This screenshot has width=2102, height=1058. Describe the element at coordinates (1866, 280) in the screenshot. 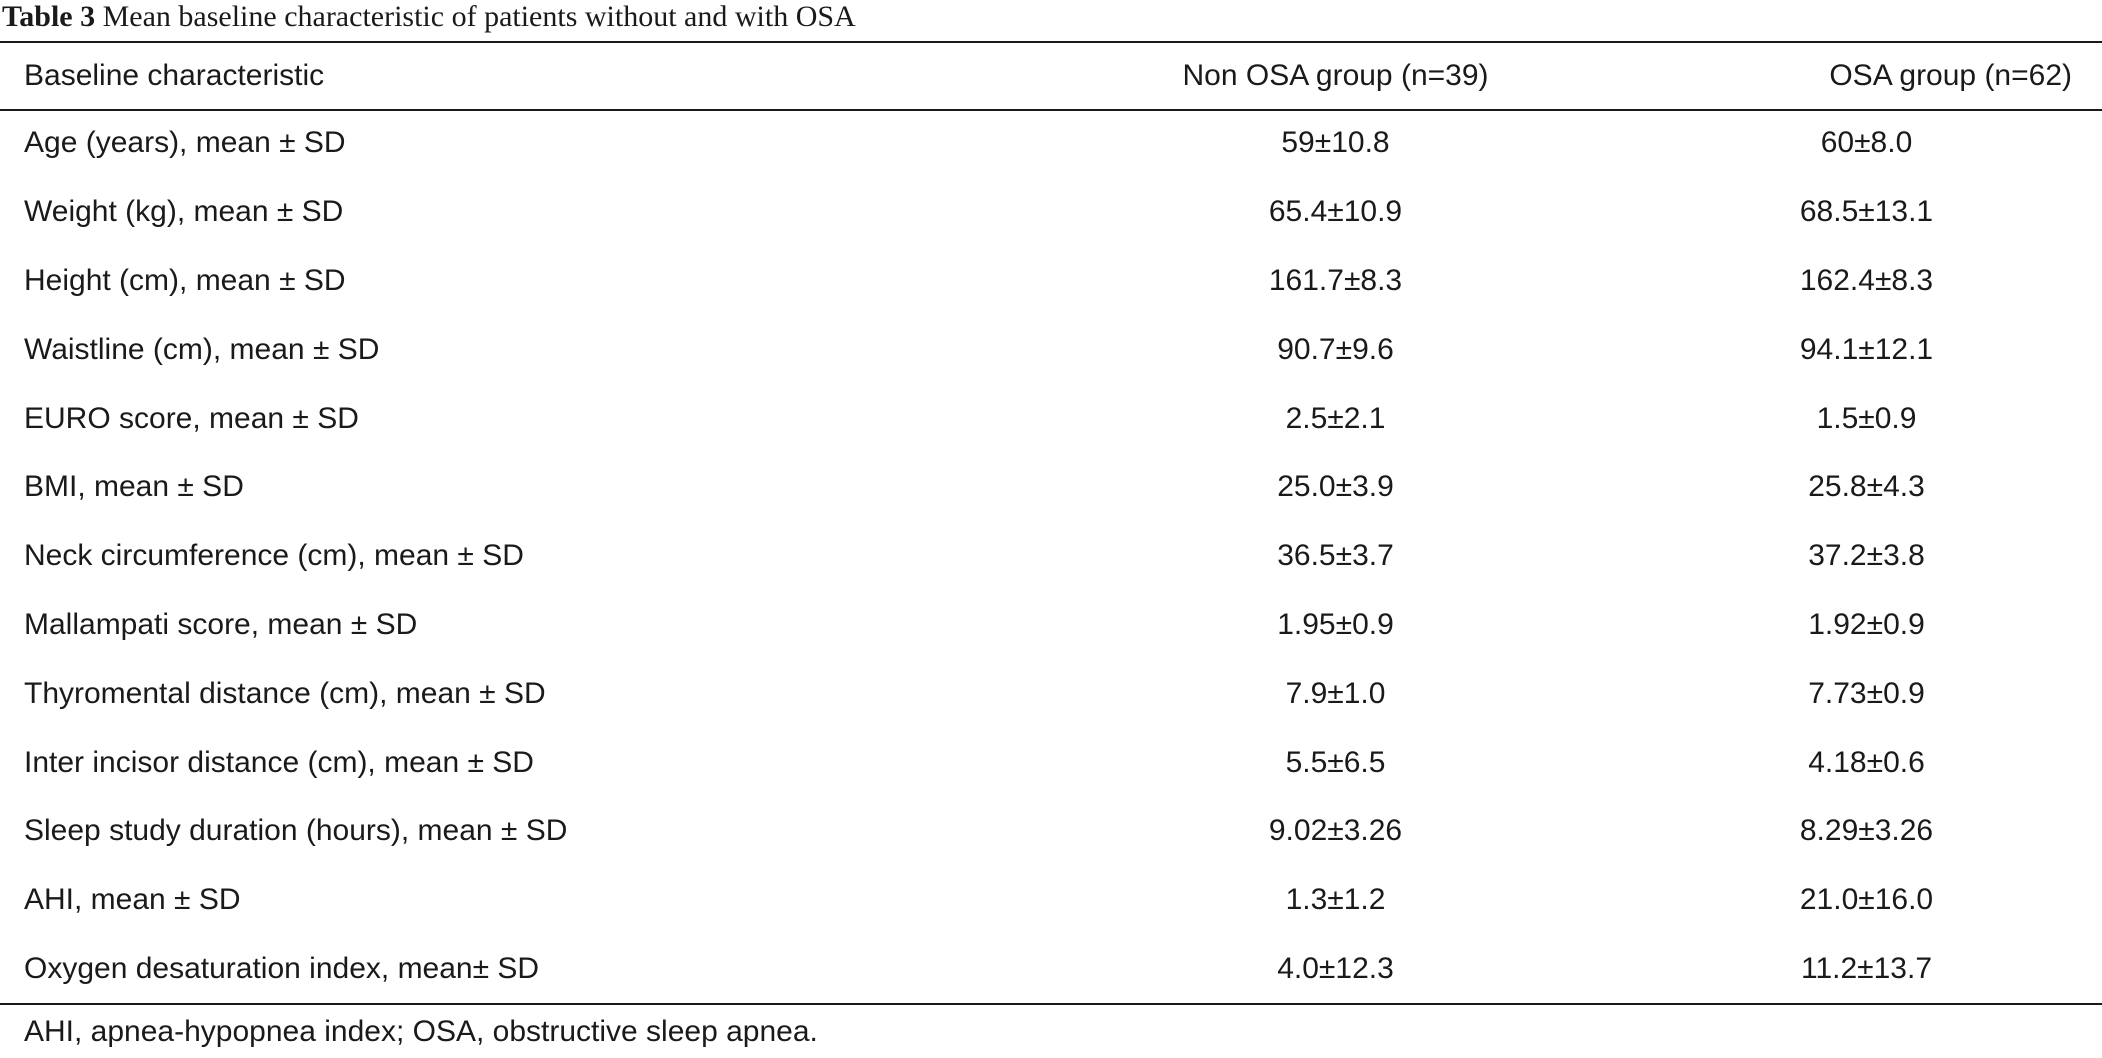

I see `osa-value: 162.4±8.3` at that location.